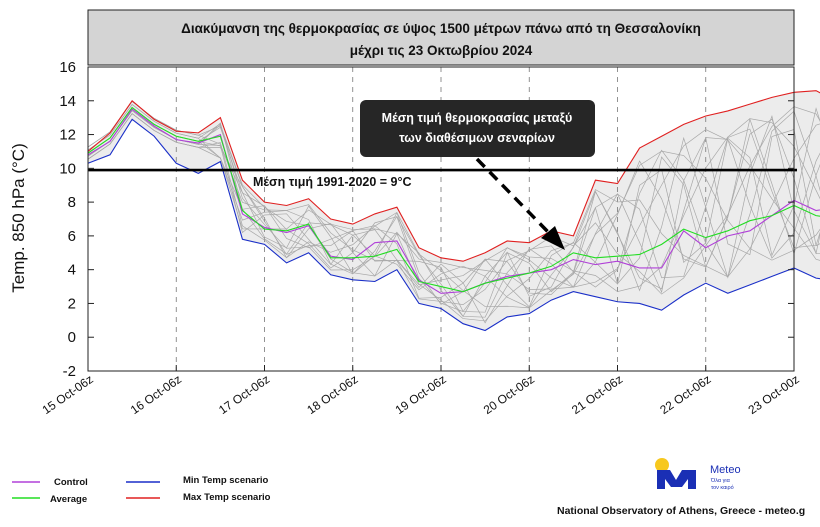 The height and width of the screenshot is (527, 820). What do you see at coordinates (72, 337) in the screenshot?
I see `y-tick-label: 0` at bounding box center [72, 337].